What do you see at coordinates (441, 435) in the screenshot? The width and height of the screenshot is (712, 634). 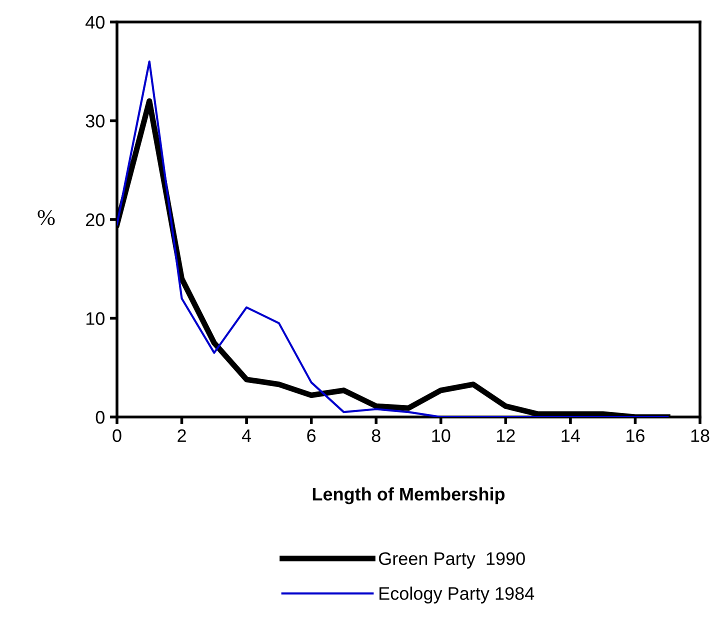 I see `x-tick-label: 10` at bounding box center [441, 435].